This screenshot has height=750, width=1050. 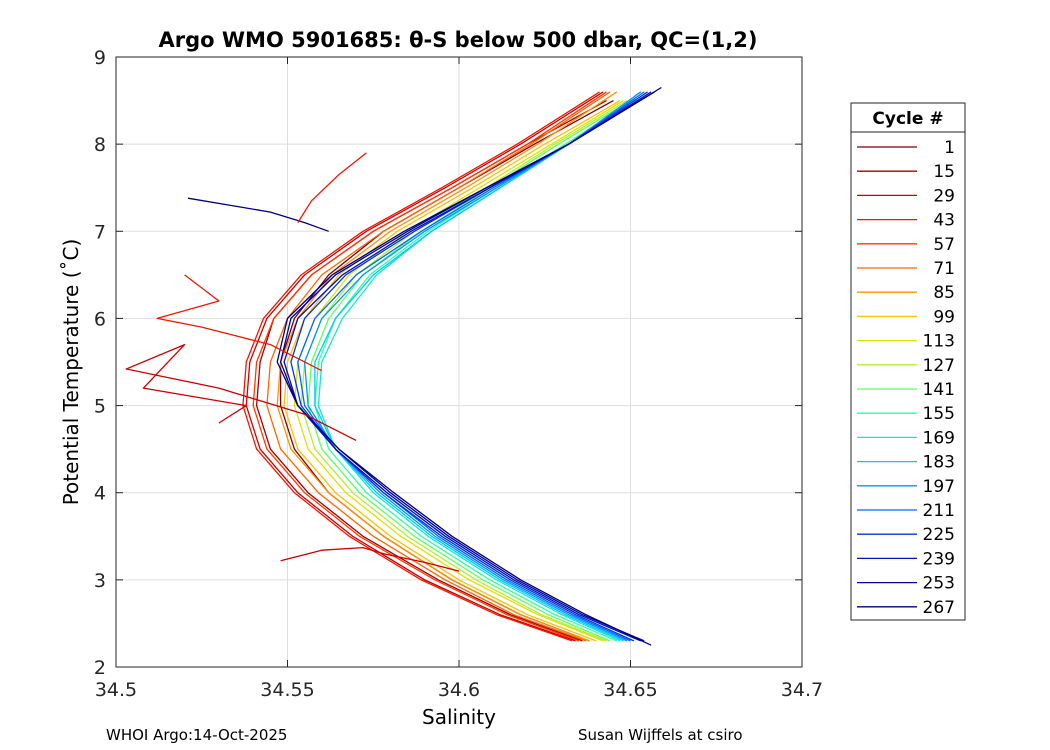 What do you see at coordinates (100, 407) in the screenshot?
I see `y-tick-label: 5` at bounding box center [100, 407].